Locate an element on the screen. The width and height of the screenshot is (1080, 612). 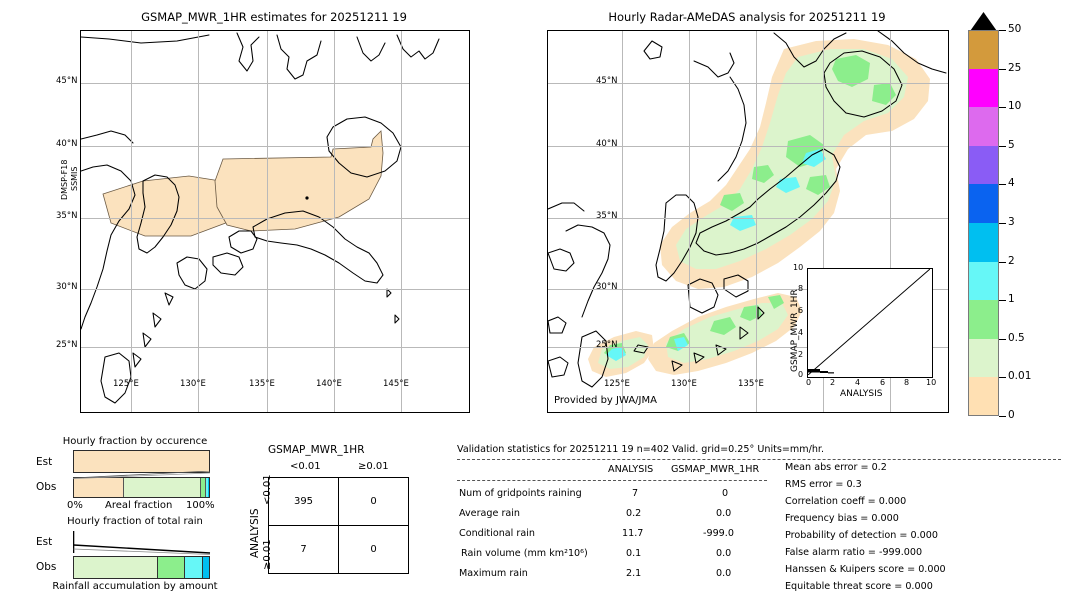
right-lat-tick-45n: 45°N is located at coordinates (607, 81).